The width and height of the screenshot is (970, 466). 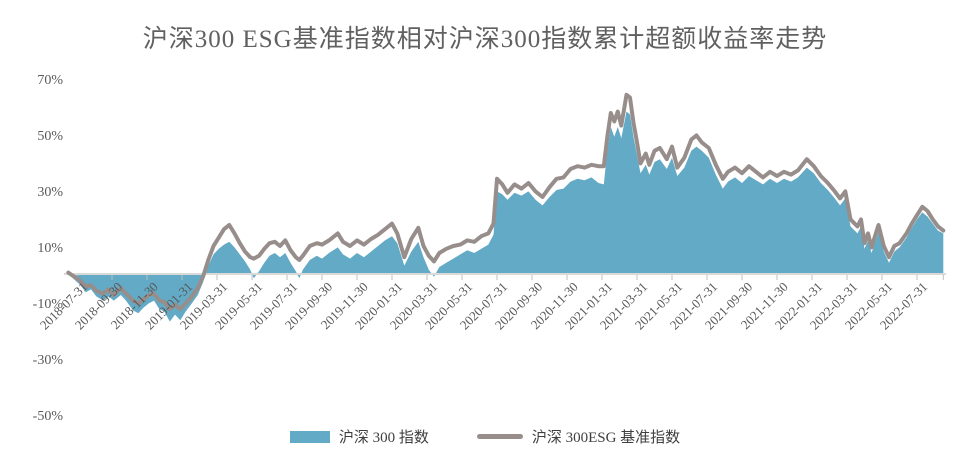 I want to click on chart-title: 沪深300 ESG基准指数相对沪深300指数累计超额收益率走势, so click(x=485, y=39).